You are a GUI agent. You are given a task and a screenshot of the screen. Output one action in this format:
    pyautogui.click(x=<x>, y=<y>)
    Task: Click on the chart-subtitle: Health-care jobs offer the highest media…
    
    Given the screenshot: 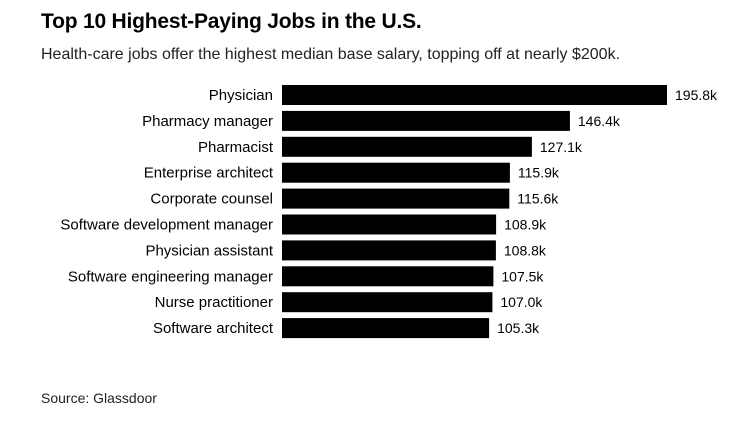 What is the action you would take?
    pyautogui.click(x=331, y=54)
    